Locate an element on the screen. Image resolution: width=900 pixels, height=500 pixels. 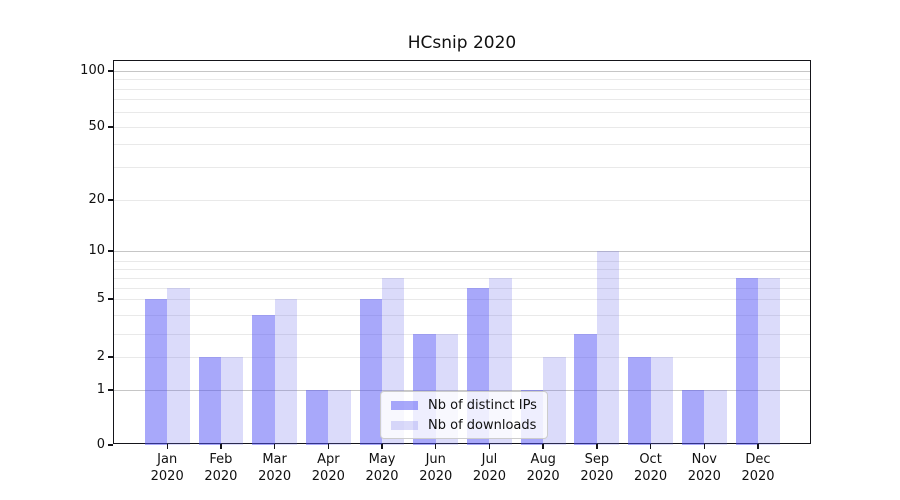
y-tick-label: 50 is located at coordinates (96, 126).